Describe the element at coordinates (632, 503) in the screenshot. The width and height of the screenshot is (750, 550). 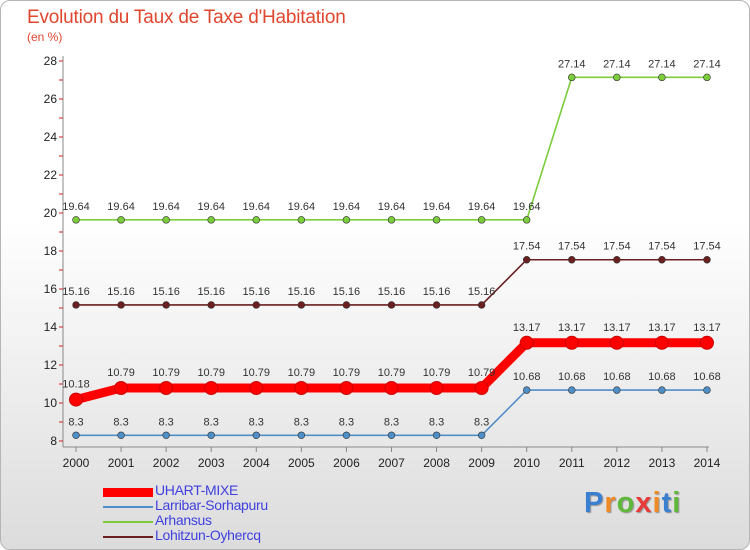
I see `brand-logo: Proxiti` at that location.